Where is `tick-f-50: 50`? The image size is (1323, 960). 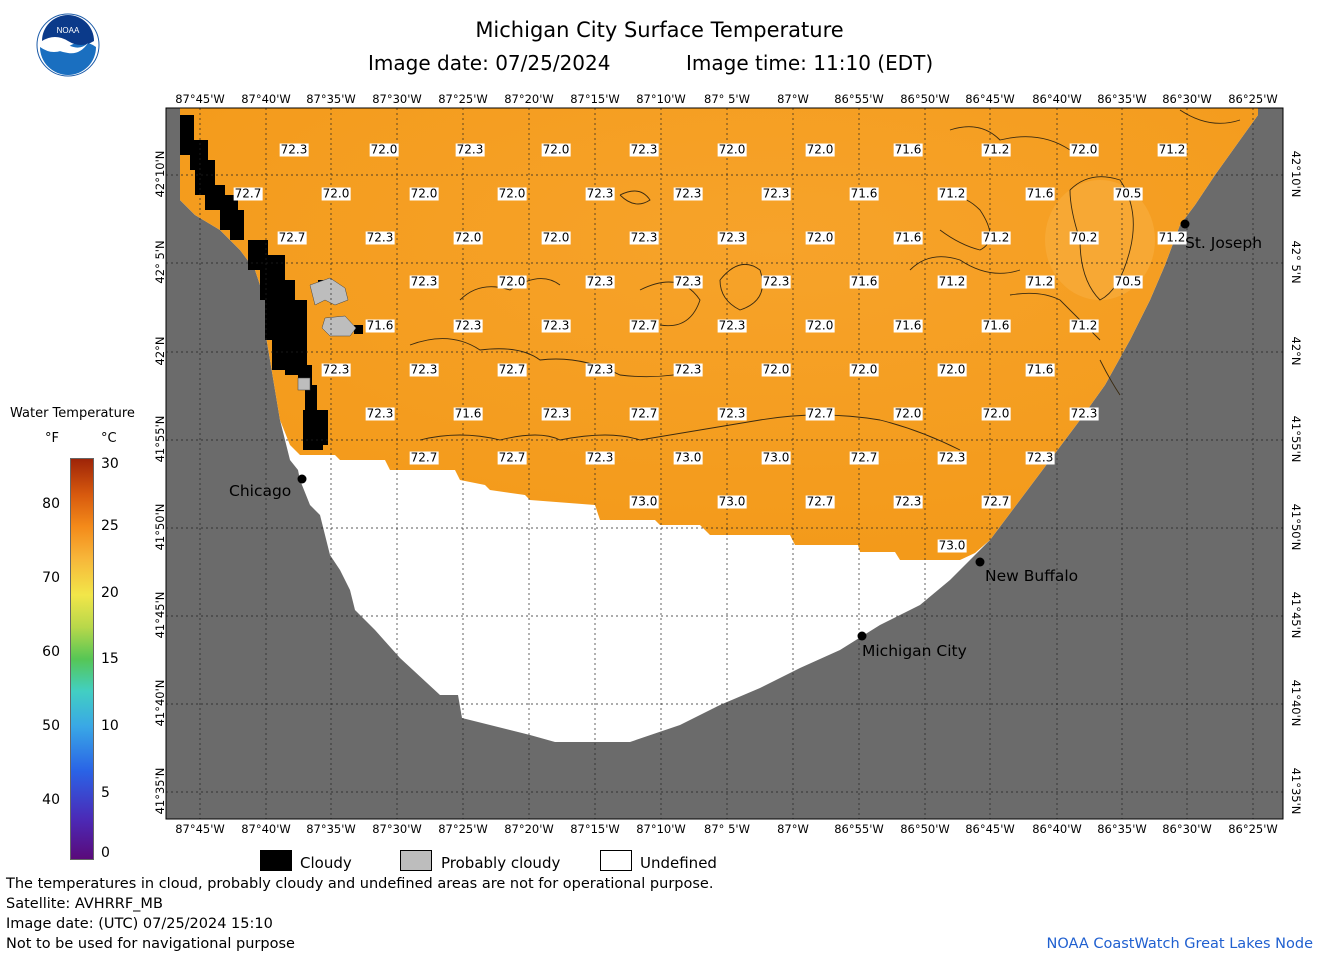
tick-f-50: 50 is located at coordinates (51, 726).